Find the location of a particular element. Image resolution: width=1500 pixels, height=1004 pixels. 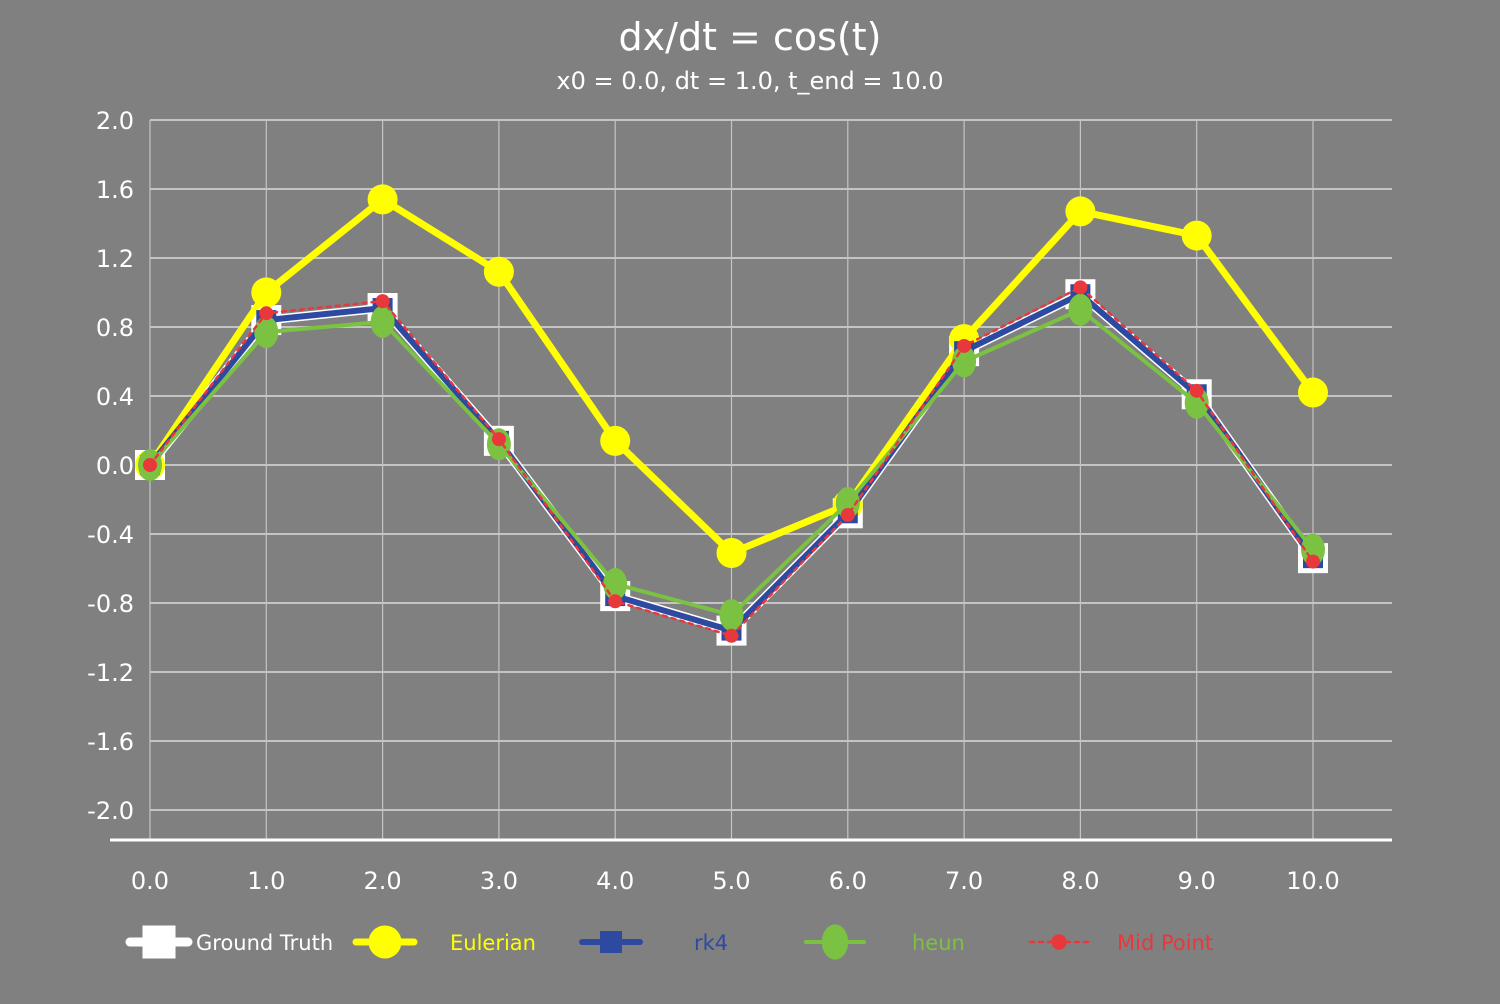

x-tick-label: 5.0 is located at coordinates (731, 881).